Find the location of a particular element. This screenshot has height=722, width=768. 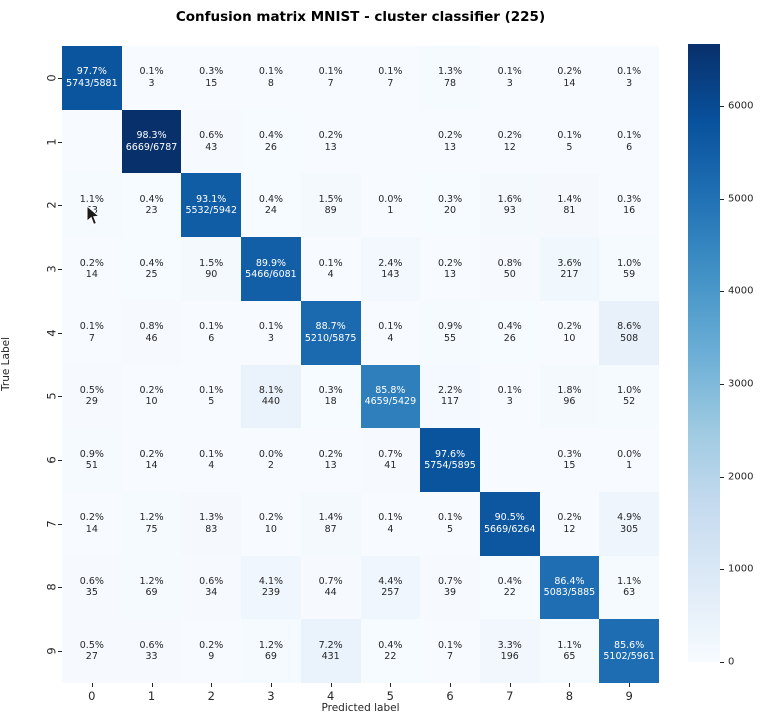

cell-count: 33 is located at coordinates (151, 657).